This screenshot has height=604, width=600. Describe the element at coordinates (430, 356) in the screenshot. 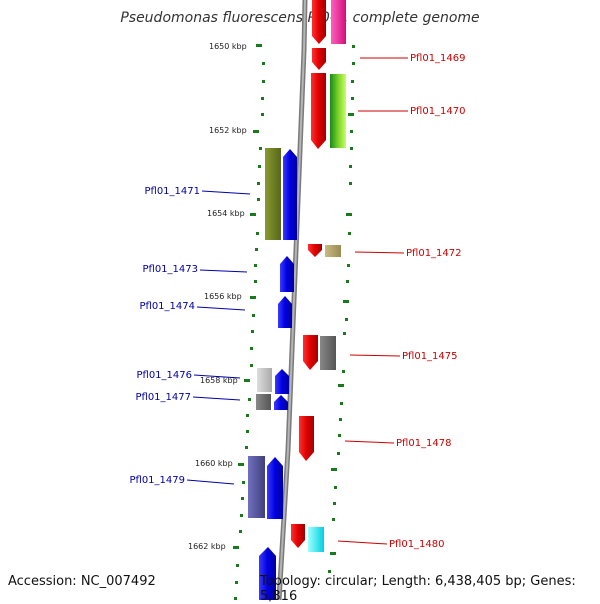

I see `gene-label-pfl01-1475: Pfl01_1475` at that location.